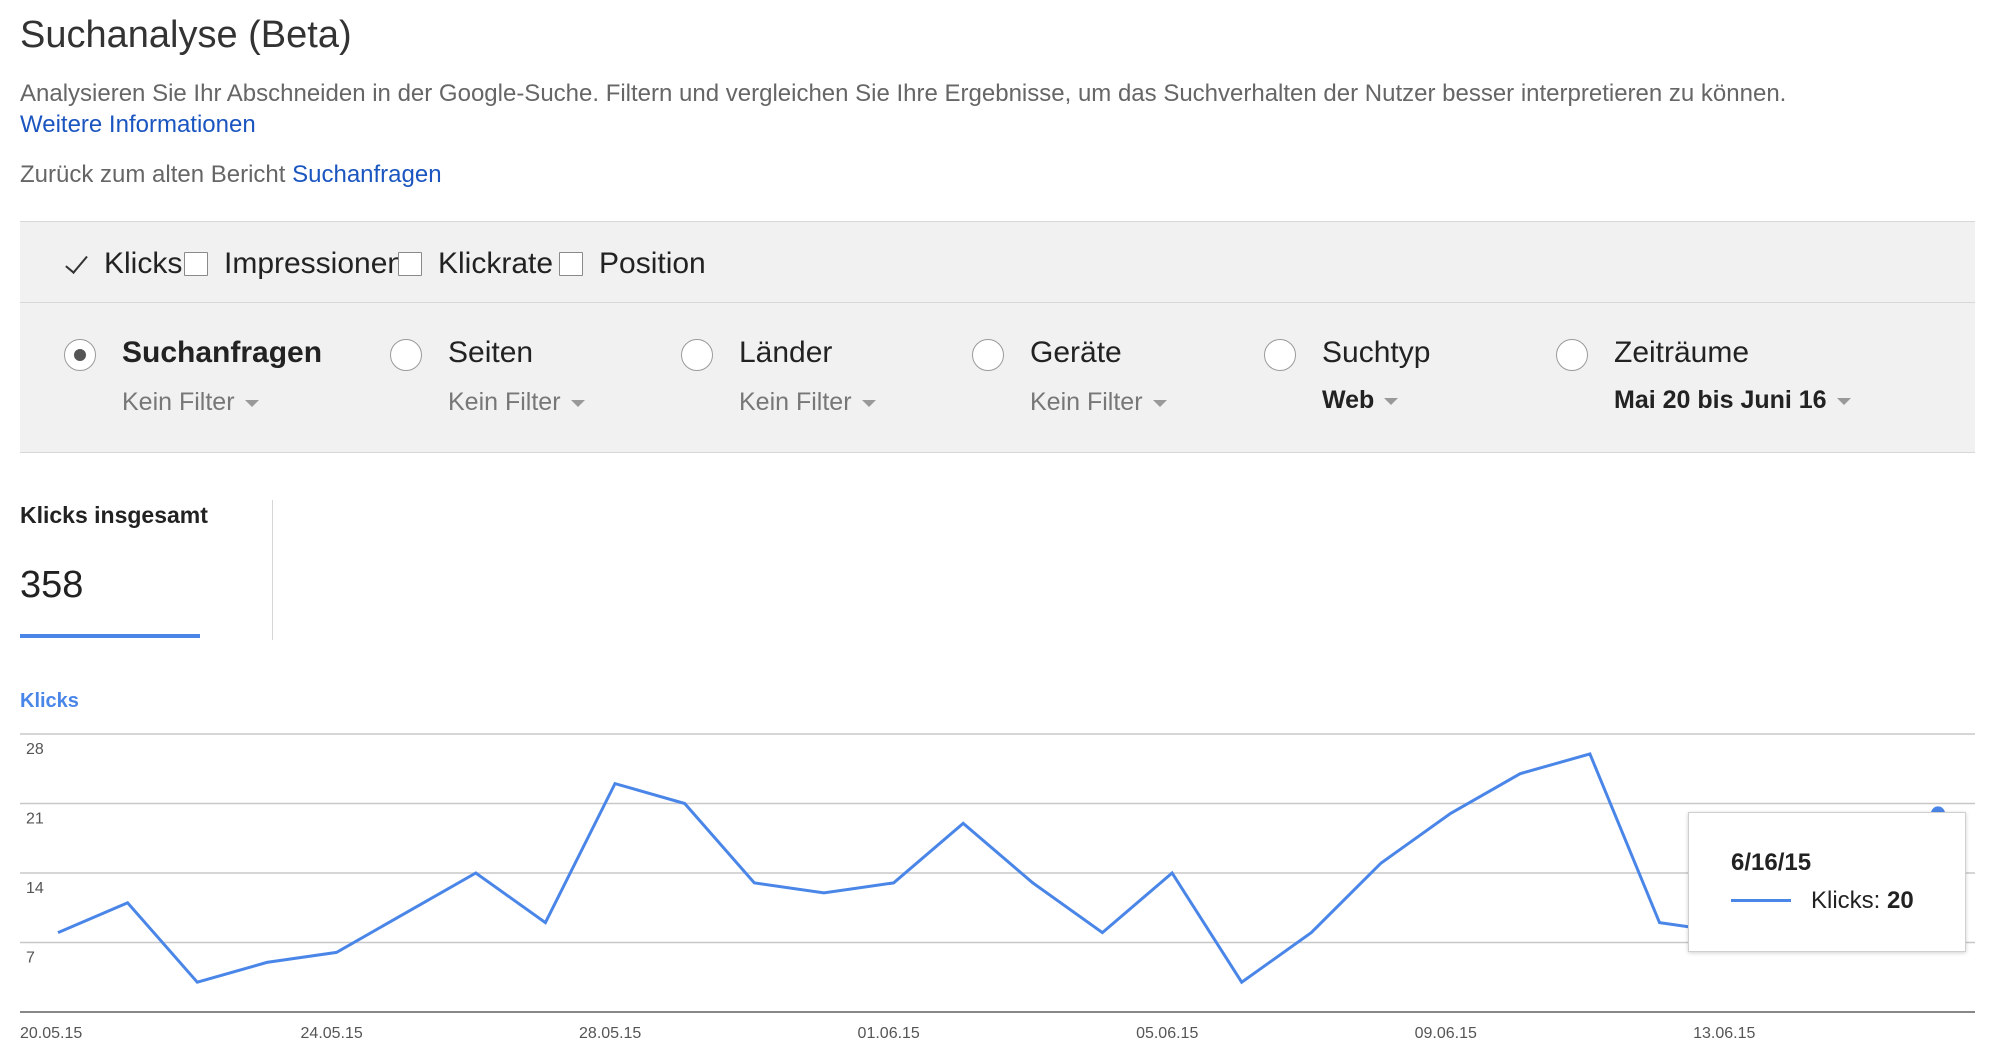  What do you see at coordinates (35, 888) in the screenshot?
I see `y-tick-label: 14` at bounding box center [35, 888].